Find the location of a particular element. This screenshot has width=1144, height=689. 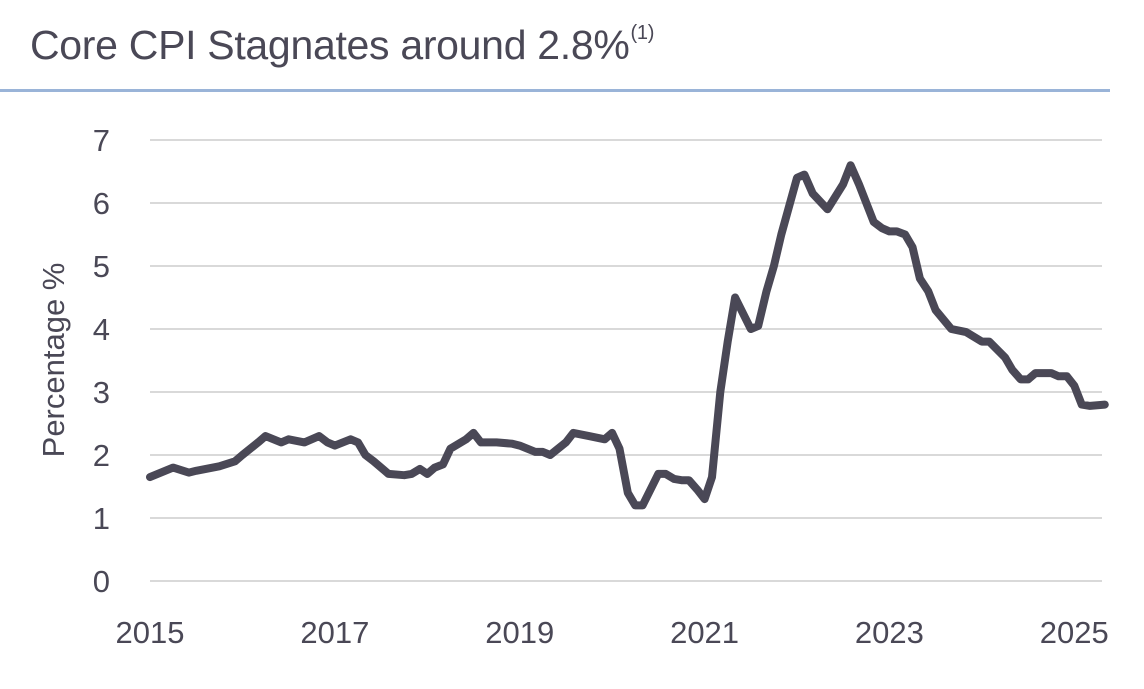

y-axis-label: Percentage % is located at coordinates (53, 360).